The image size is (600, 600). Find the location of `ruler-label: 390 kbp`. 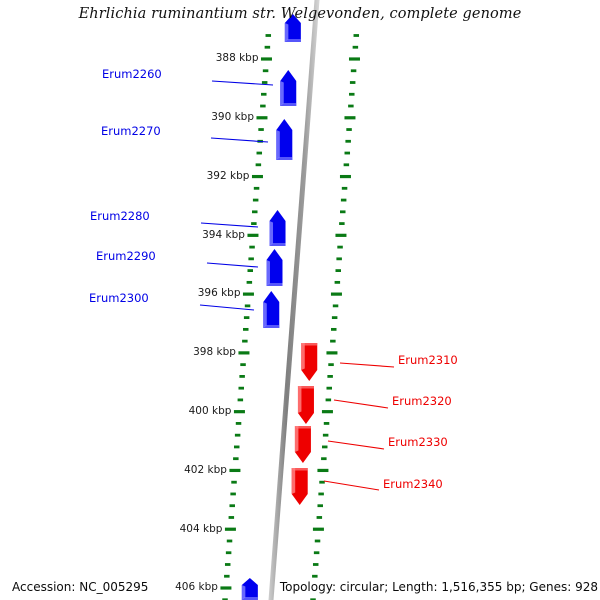

ruler-label: 390 kbp is located at coordinates (232, 117).